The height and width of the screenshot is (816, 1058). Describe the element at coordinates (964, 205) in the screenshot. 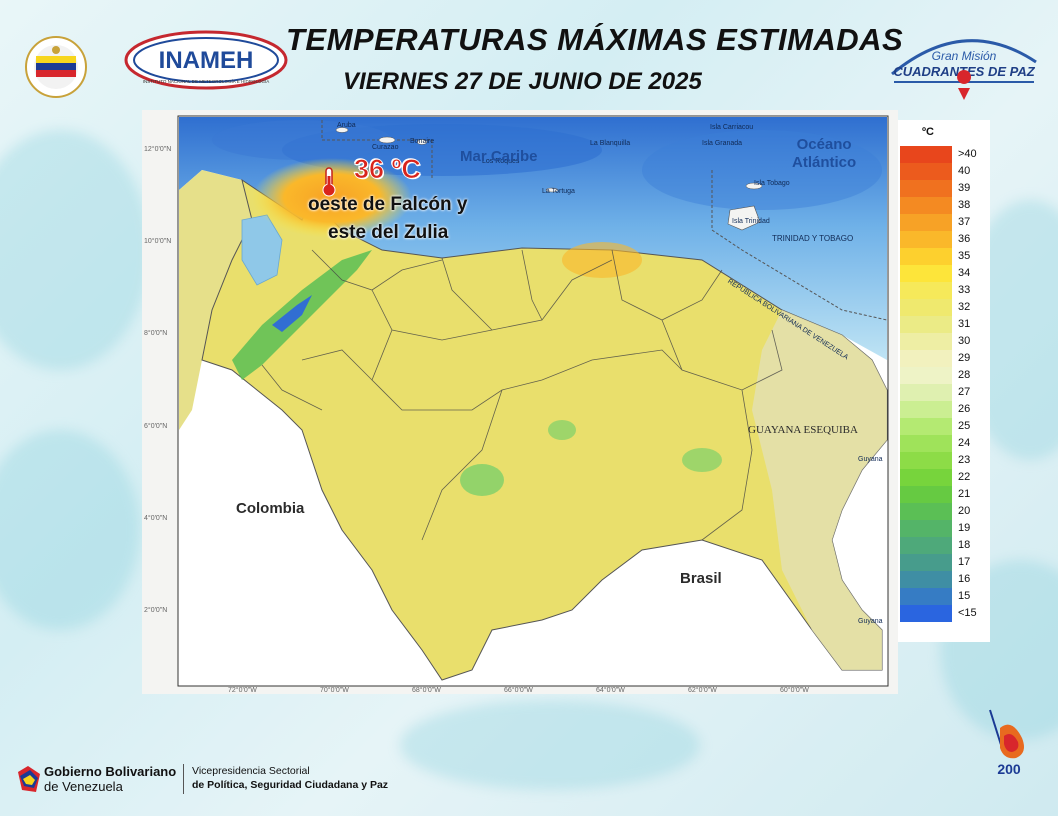

I see `legend-label: 38` at that location.